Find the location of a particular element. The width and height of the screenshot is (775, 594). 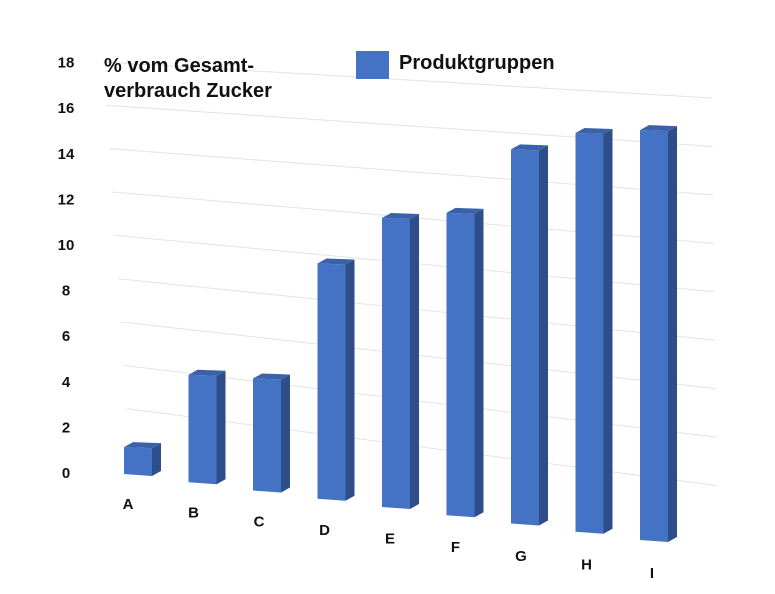

legend-label: Produktgruppen is located at coordinates (477, 63).